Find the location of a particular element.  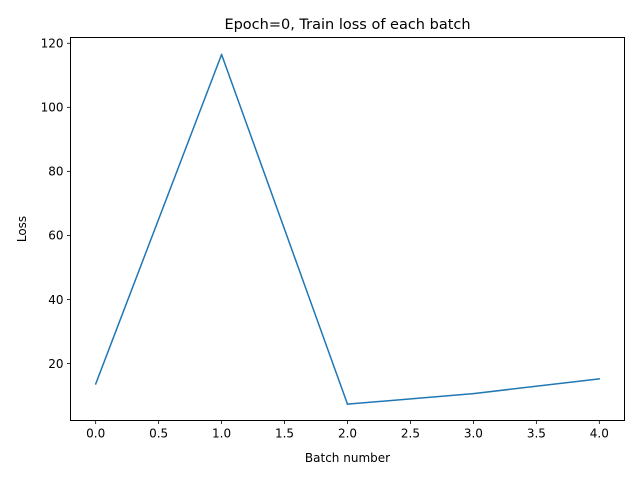

x-axis-ticks: 0.0 0.5 1.0 1.5 2.0 2.5 3.0 3.5 4.0 is located at coordinates (347, 430).